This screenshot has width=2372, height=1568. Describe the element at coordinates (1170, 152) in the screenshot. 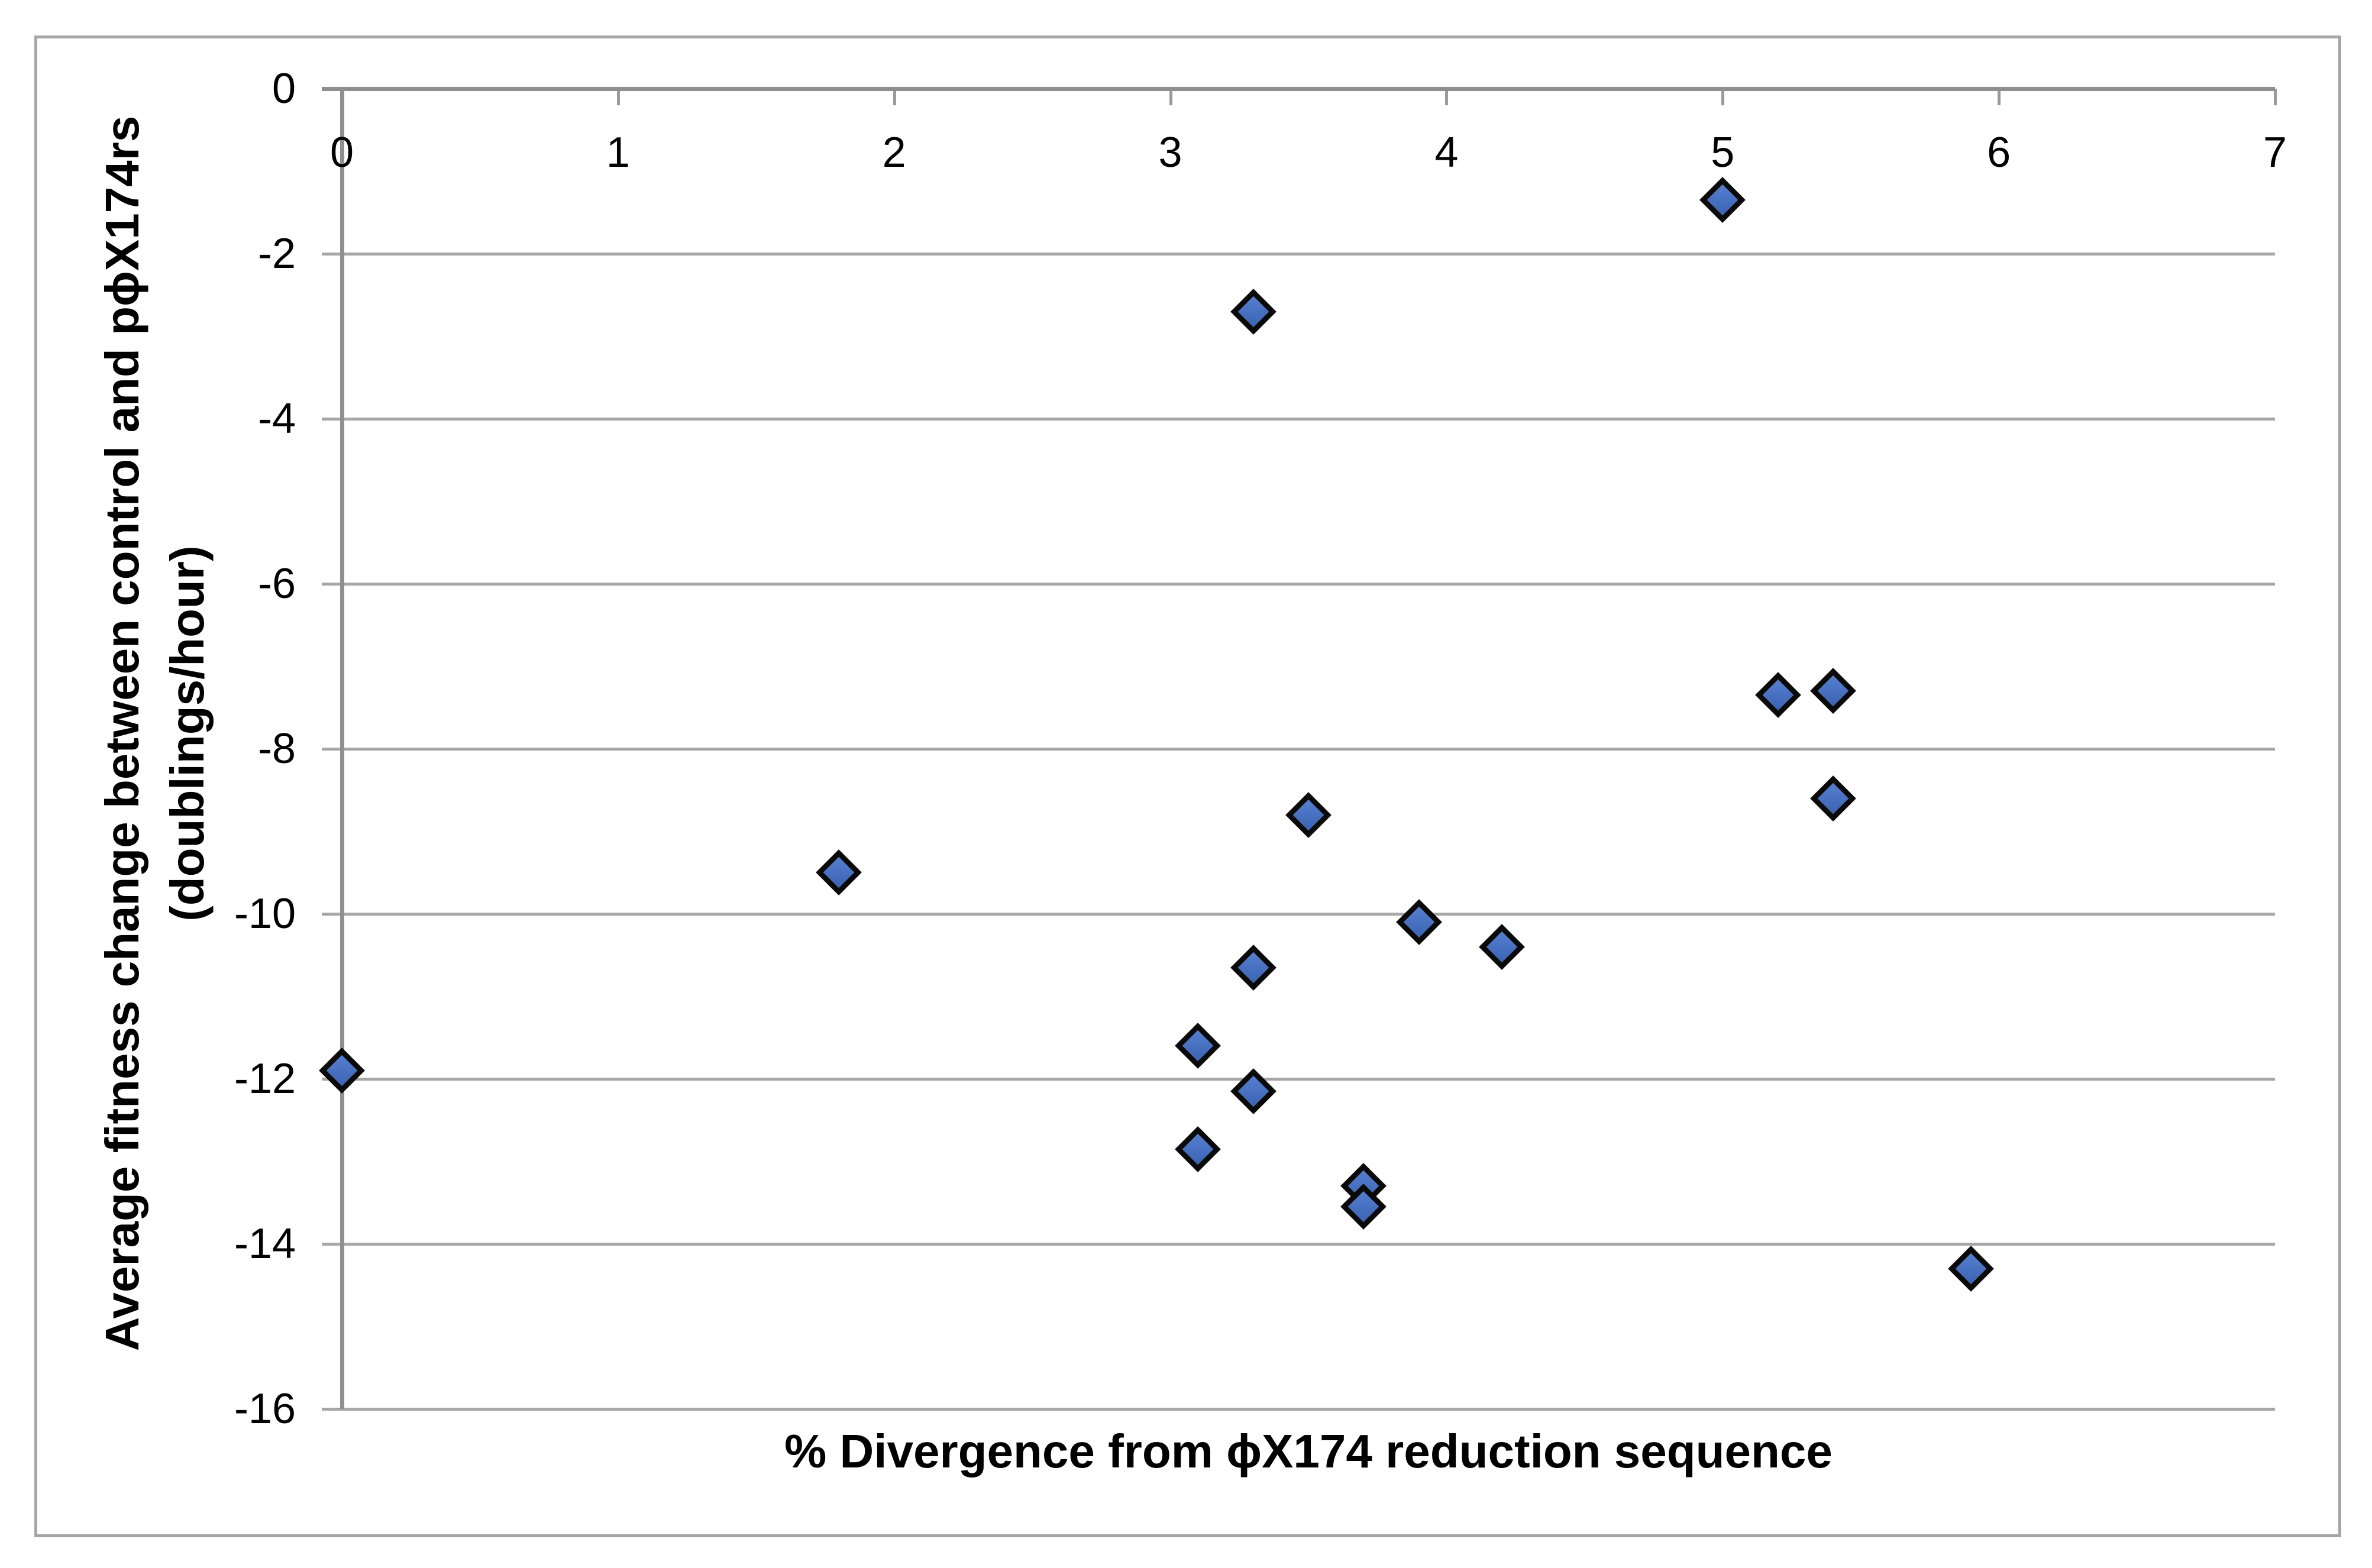

I see `x-tick-label: 3` at that location.